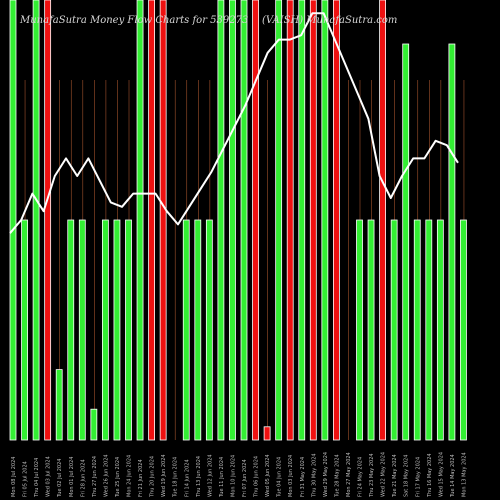 The height and width of the screenshot is (500, 500). Describe the element at coordinates (314, 475) in the screenshot. I see `x-tick-label: Thu 30 May 2024` at that location.